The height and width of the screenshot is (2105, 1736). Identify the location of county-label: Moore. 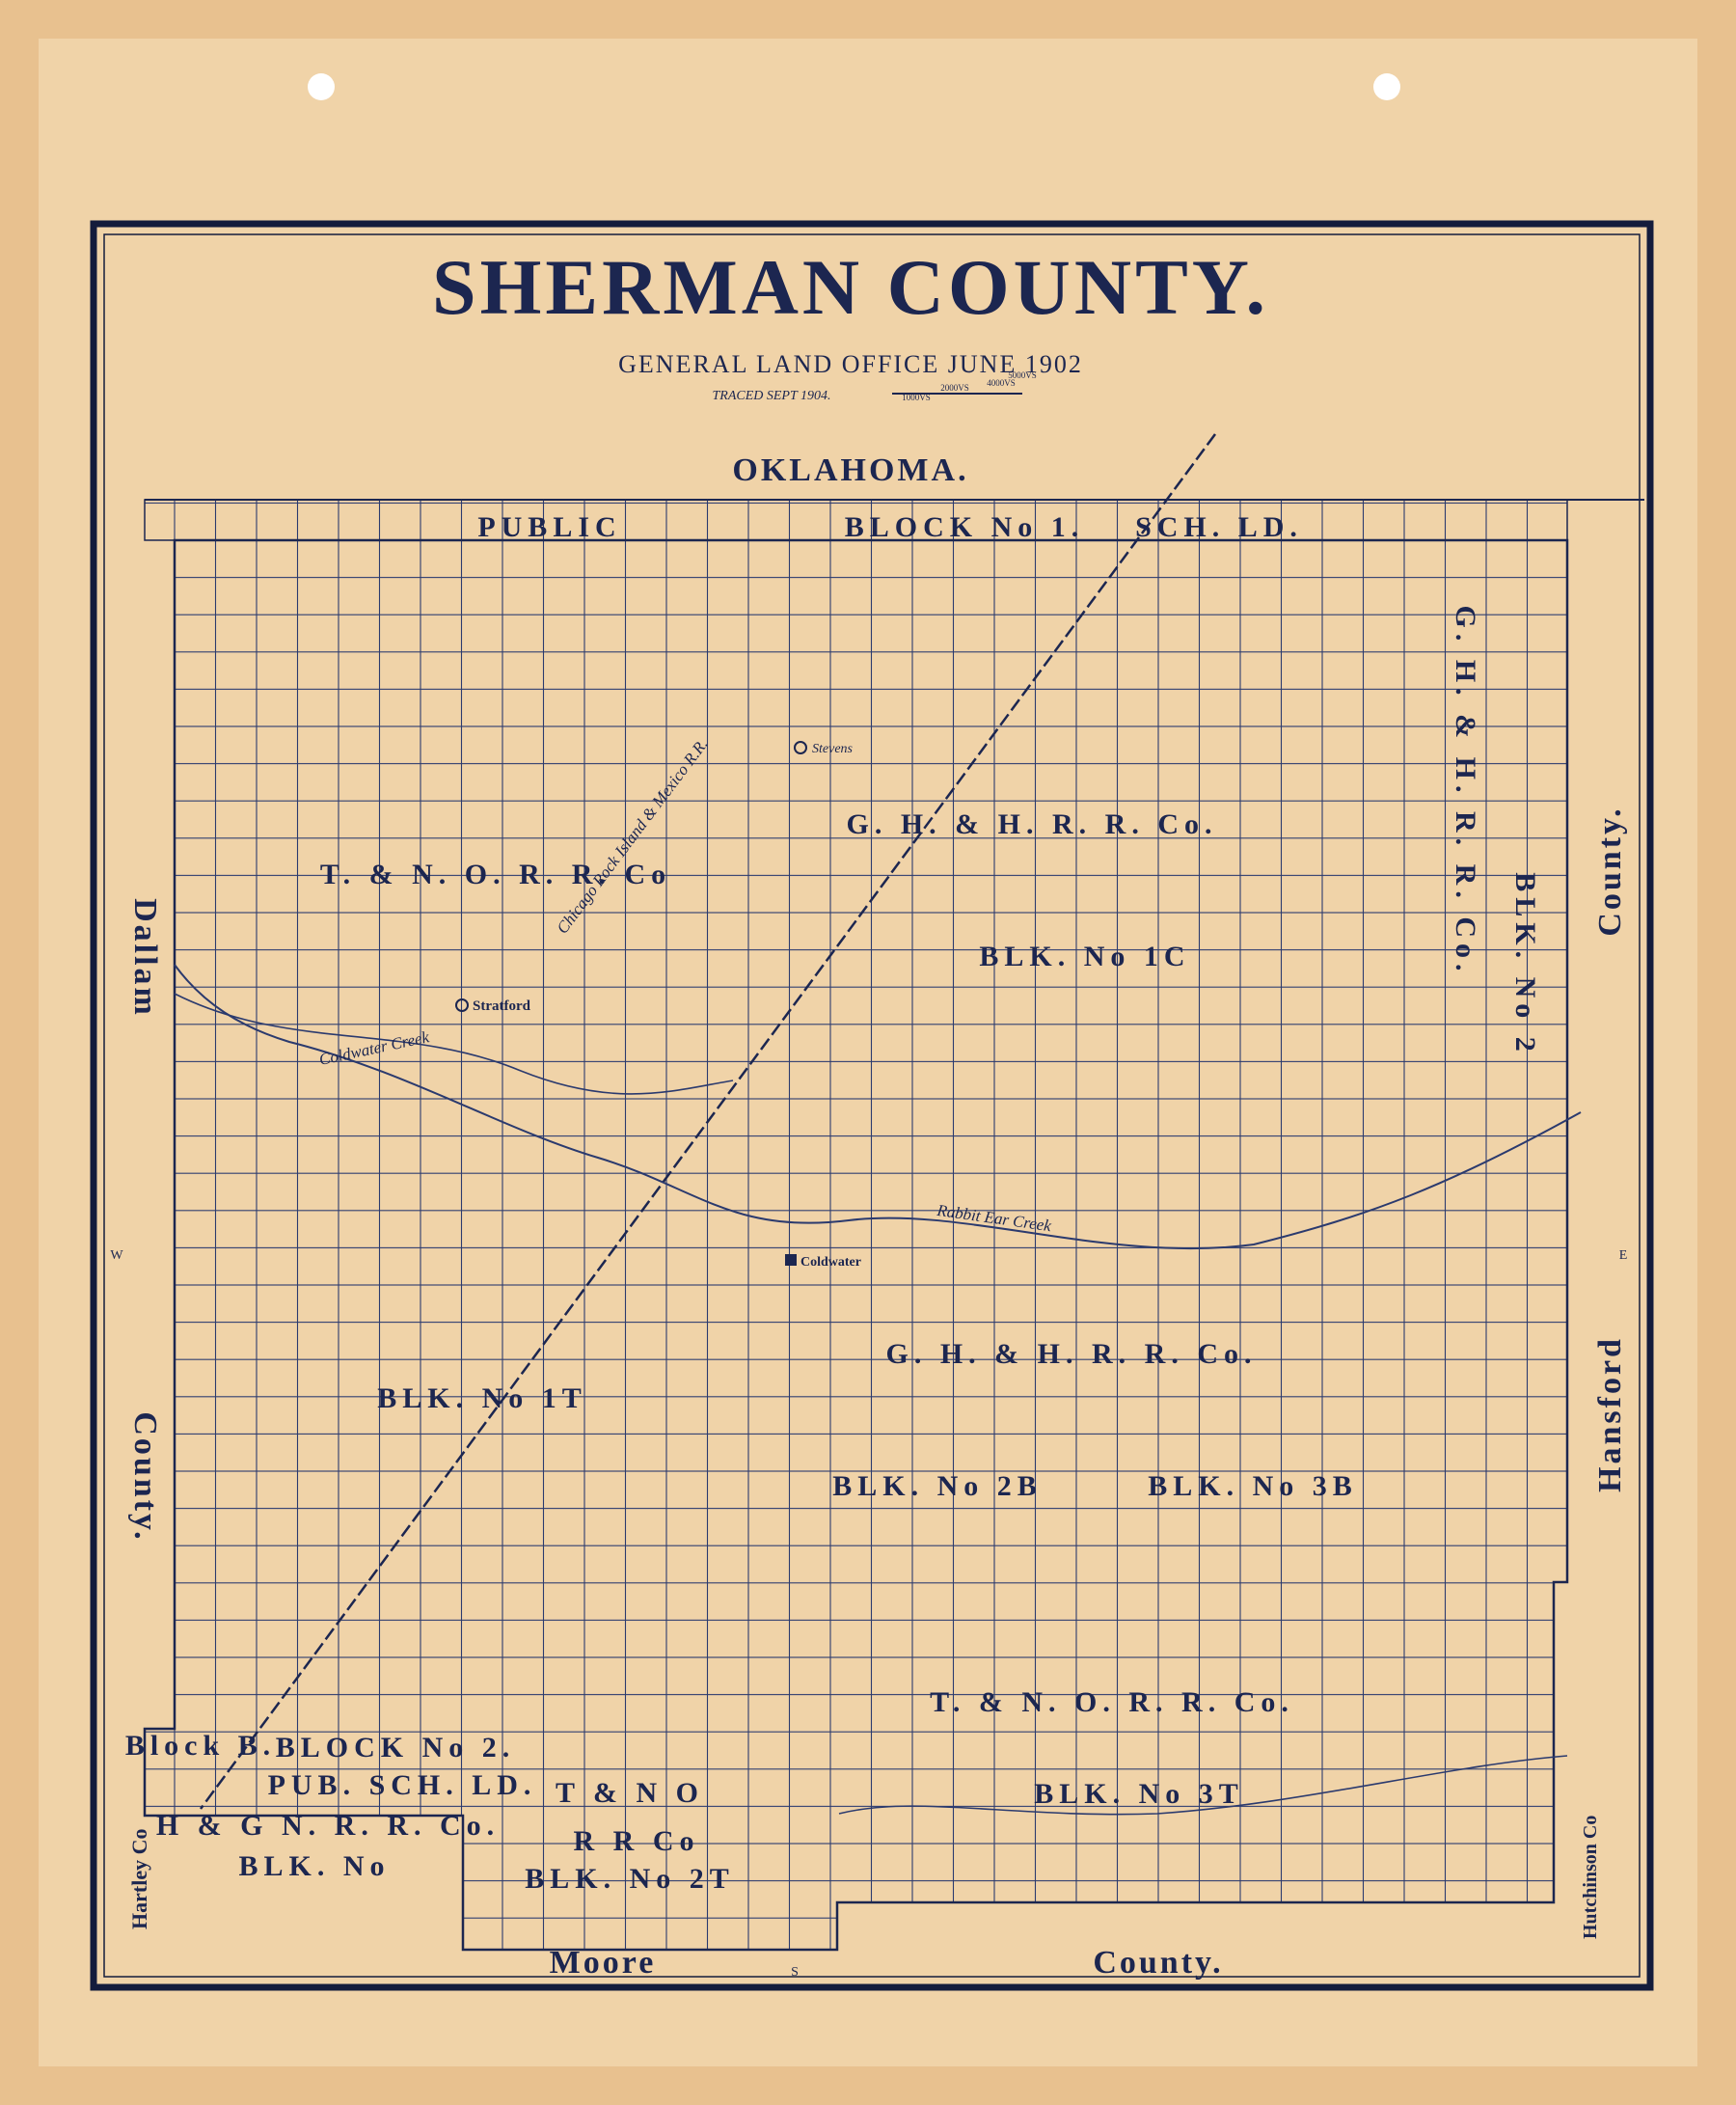
(603, 1963).